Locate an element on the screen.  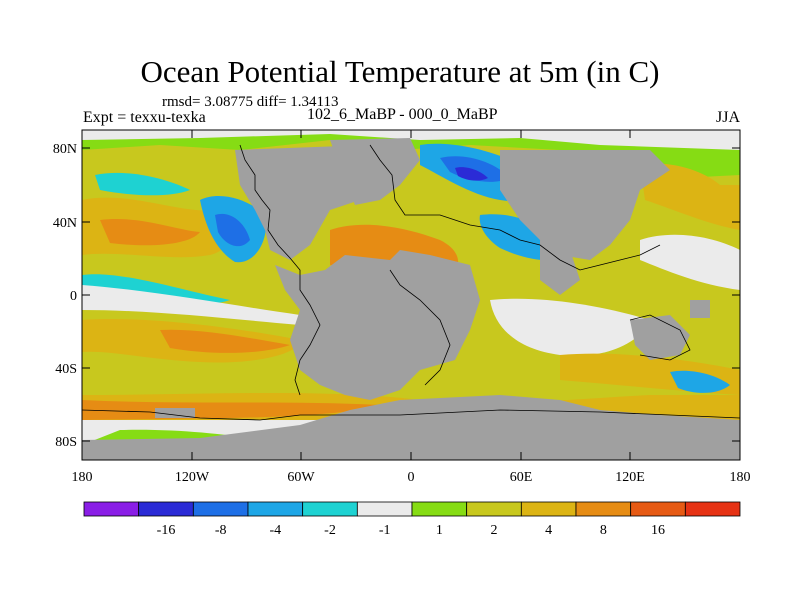
coast-eurasia is located at coordinates (515, 207).